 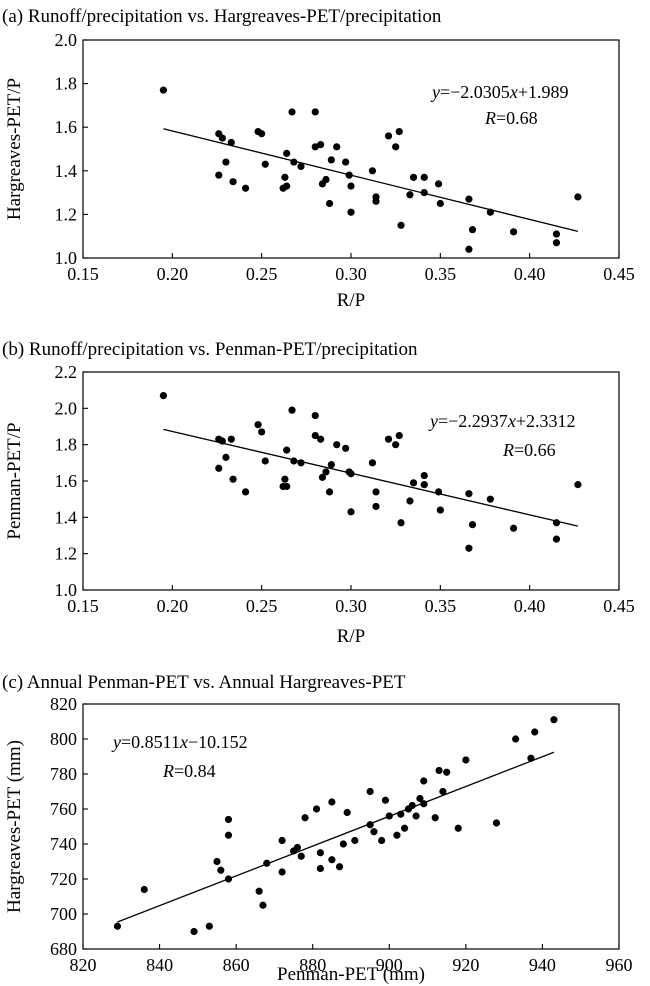 What do you see at coordinates (173, 274) in the screenshot?
I see `chart-a-x-tick-label: 0.20` at bounding box center [173, 274].